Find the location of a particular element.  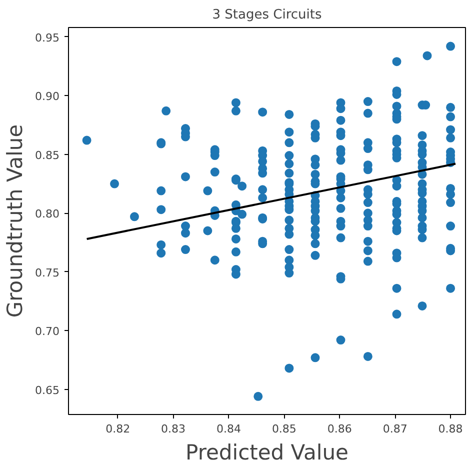

x-tick-label: 0.85 is located at coordinates (284, 429).